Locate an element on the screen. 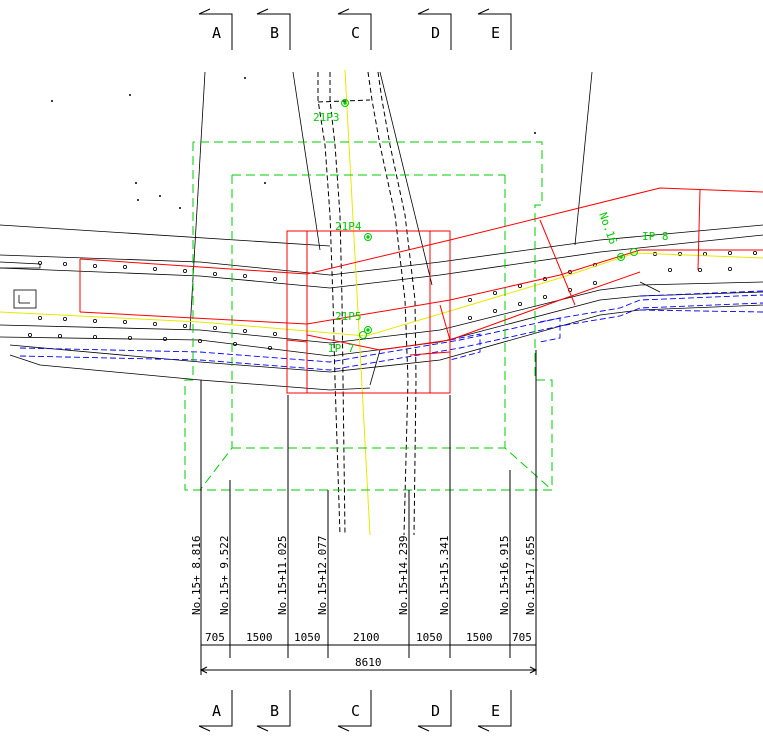  section-label-e-top: E is located at coordinates (495, 33).